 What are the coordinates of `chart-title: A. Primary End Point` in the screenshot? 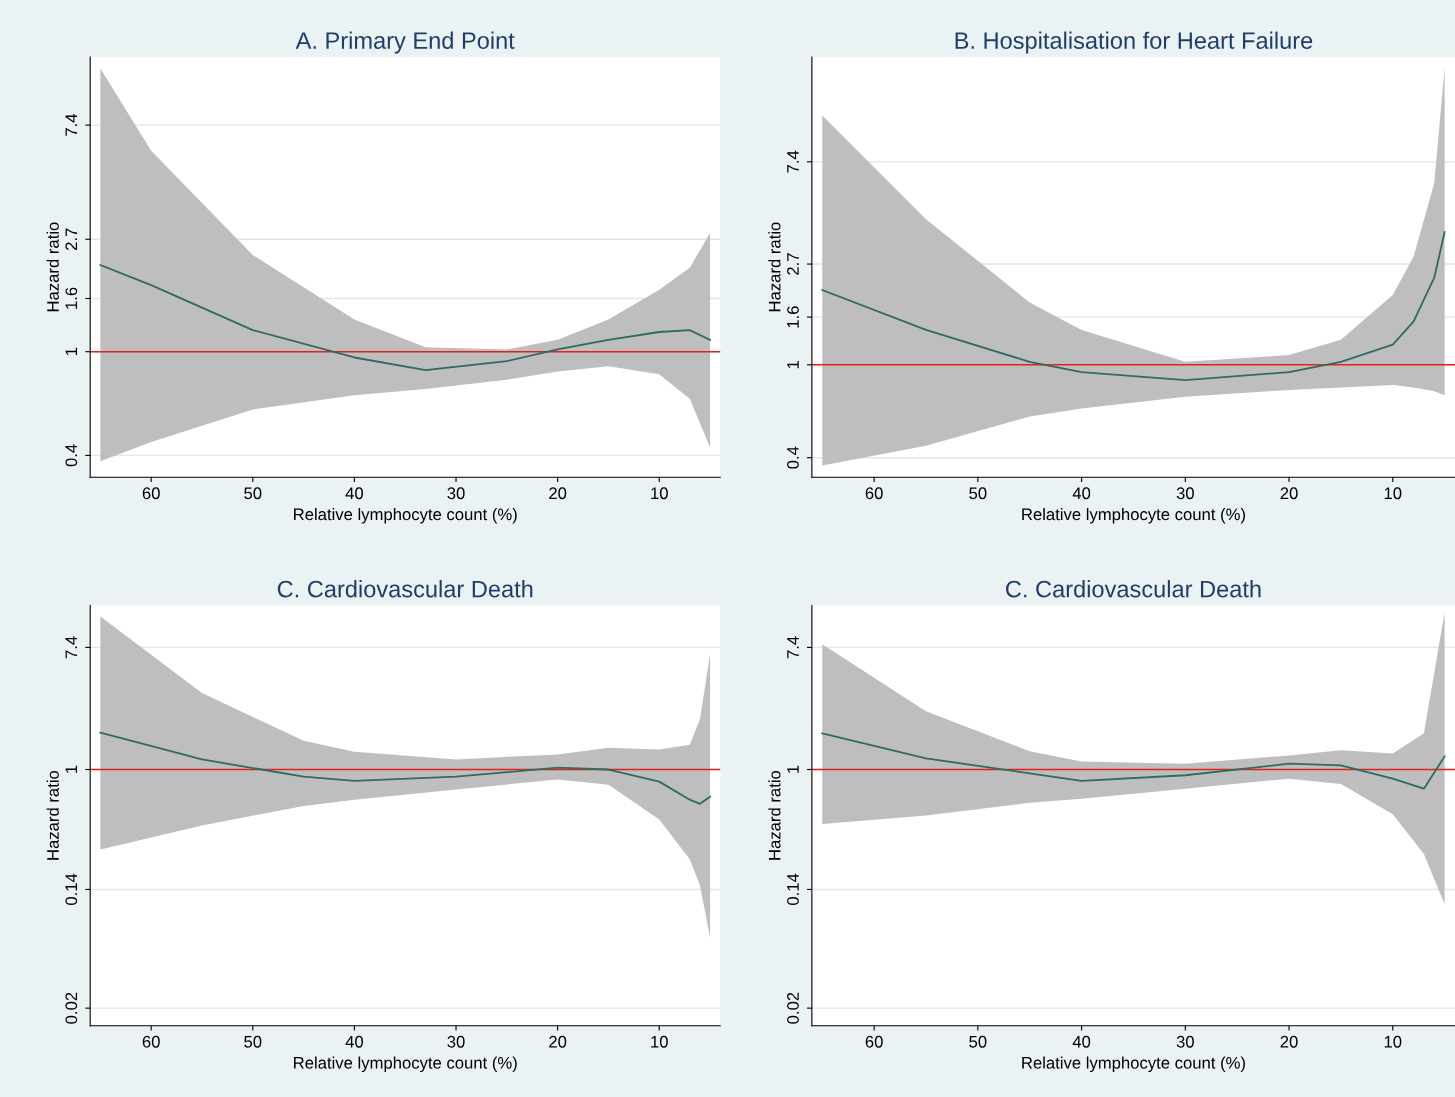 It's located at (405, 42).